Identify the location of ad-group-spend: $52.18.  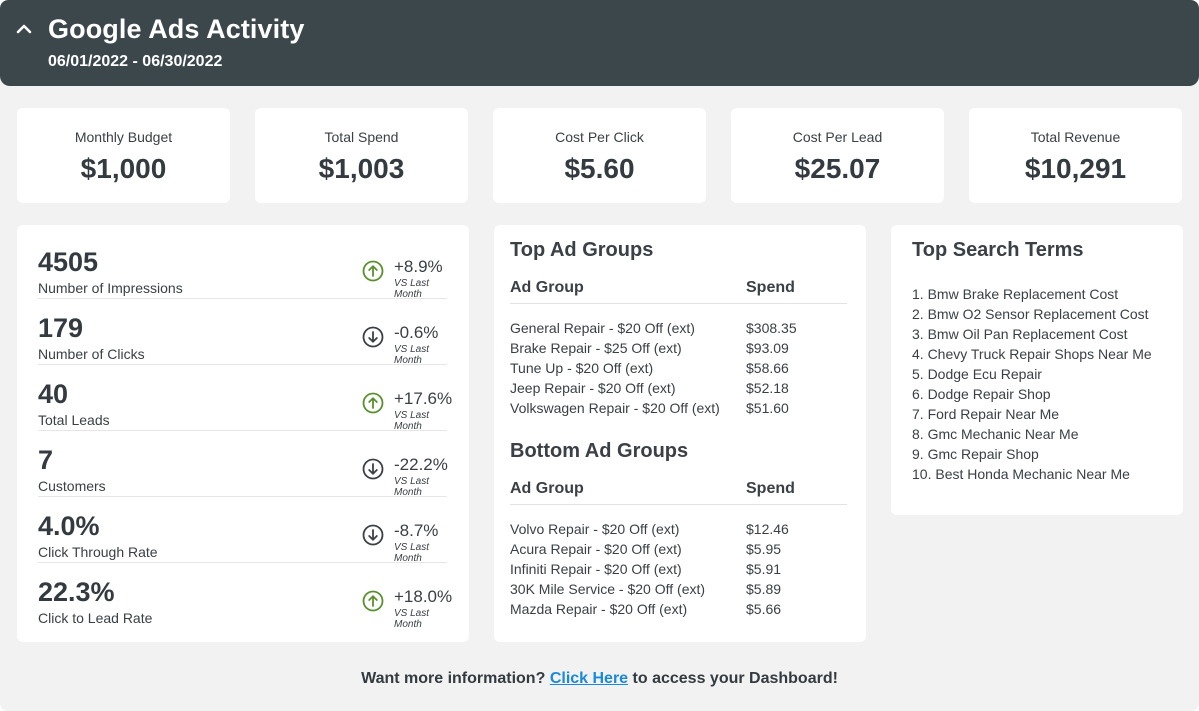
(767, 388).